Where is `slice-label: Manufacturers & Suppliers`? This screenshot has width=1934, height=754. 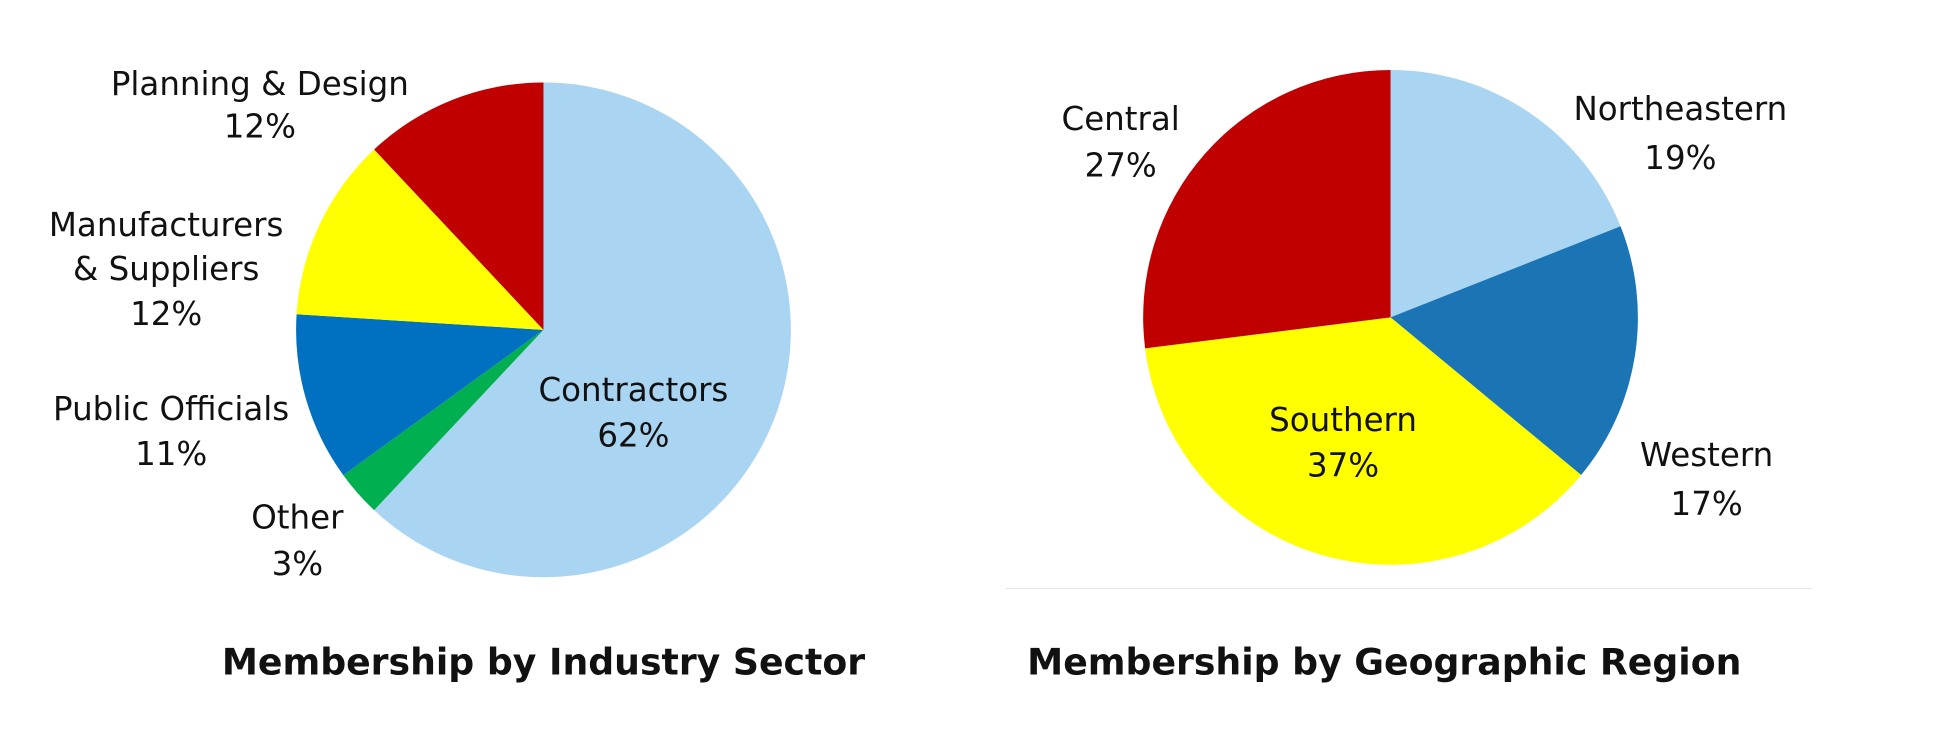
slice-label: Manufacturers & Suppliers is located at coordinates (166, 248).